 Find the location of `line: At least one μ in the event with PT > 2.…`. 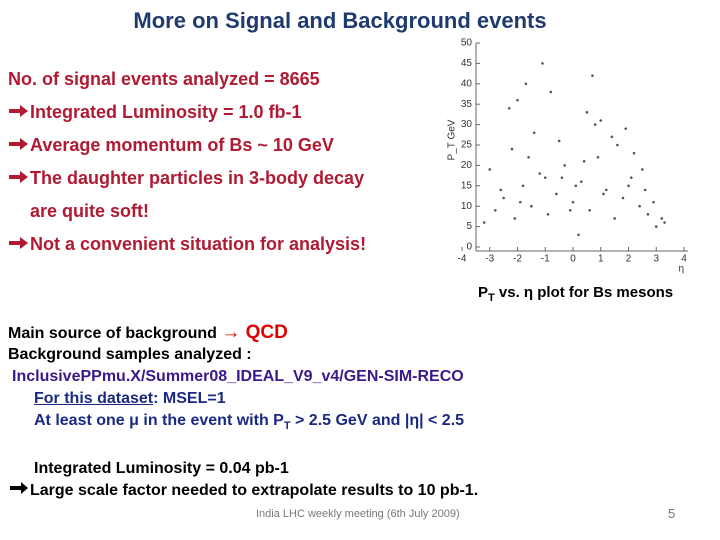

line: At least one μ in the event with PT > 2.… is located at coordinates (243, 421).